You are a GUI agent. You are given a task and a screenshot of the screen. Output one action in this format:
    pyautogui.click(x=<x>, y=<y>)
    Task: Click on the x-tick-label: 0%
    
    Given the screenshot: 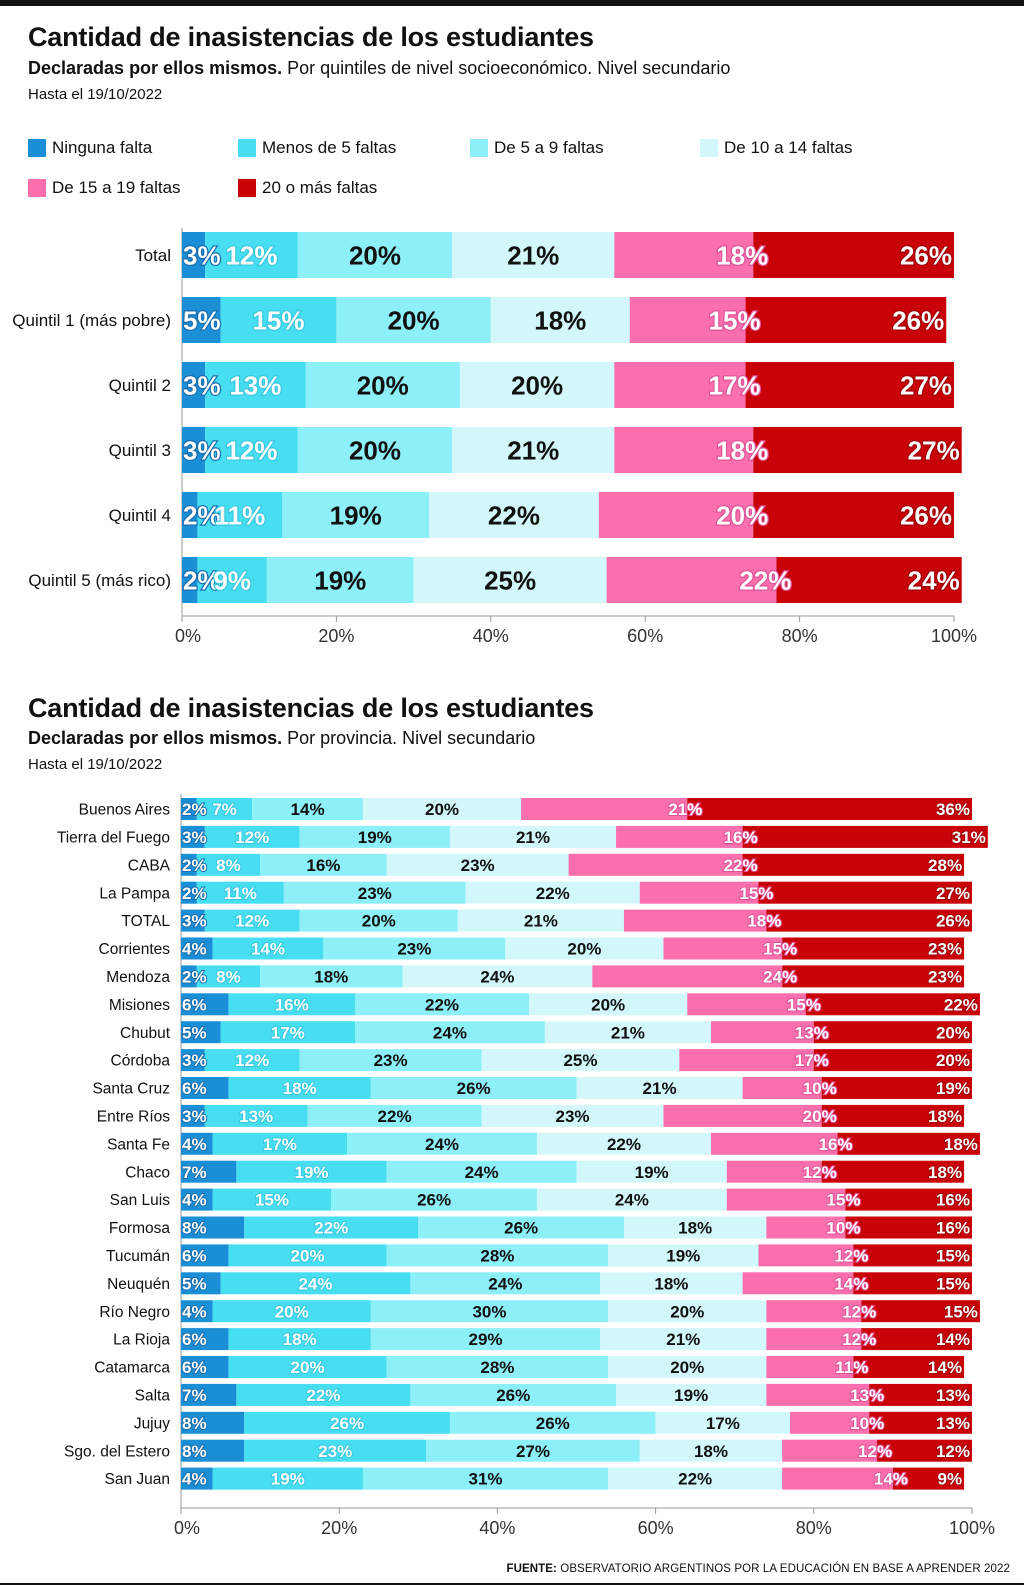 What is the action you would take?
    pyautogui.click(x=188, y=636)
    